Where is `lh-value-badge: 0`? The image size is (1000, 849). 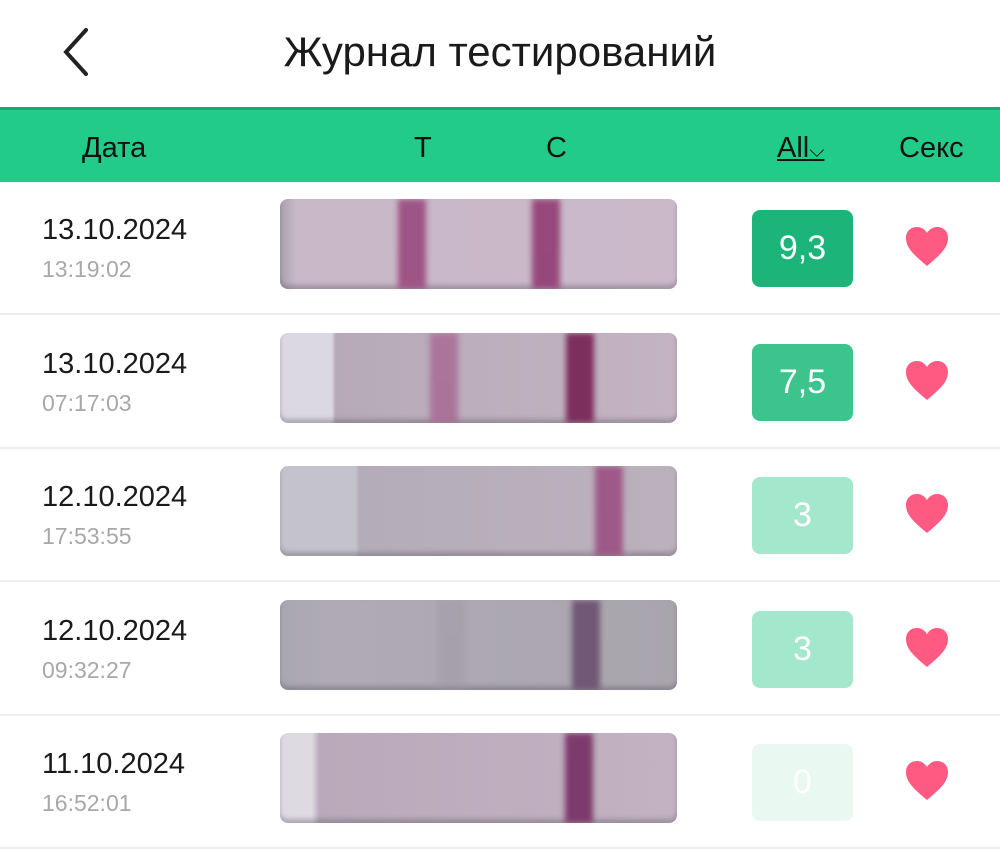 lh-value-badge: 0 is located at coordinates (802, 782).